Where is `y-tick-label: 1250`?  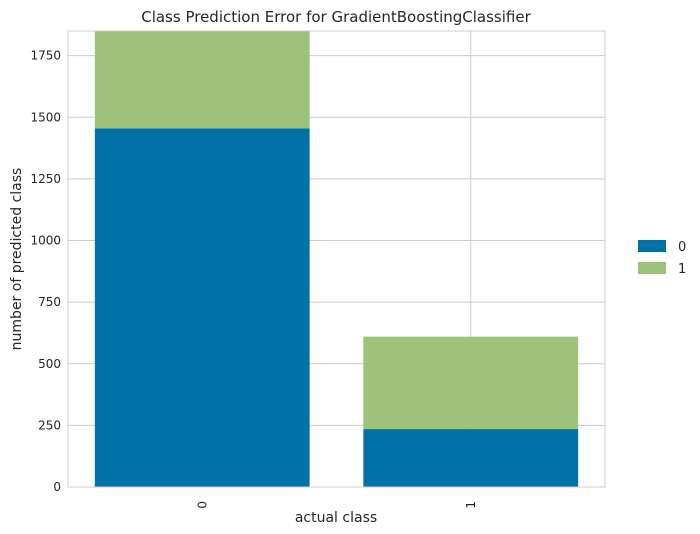 y-tick-label: 1250 is located at coordinates (45, 179).